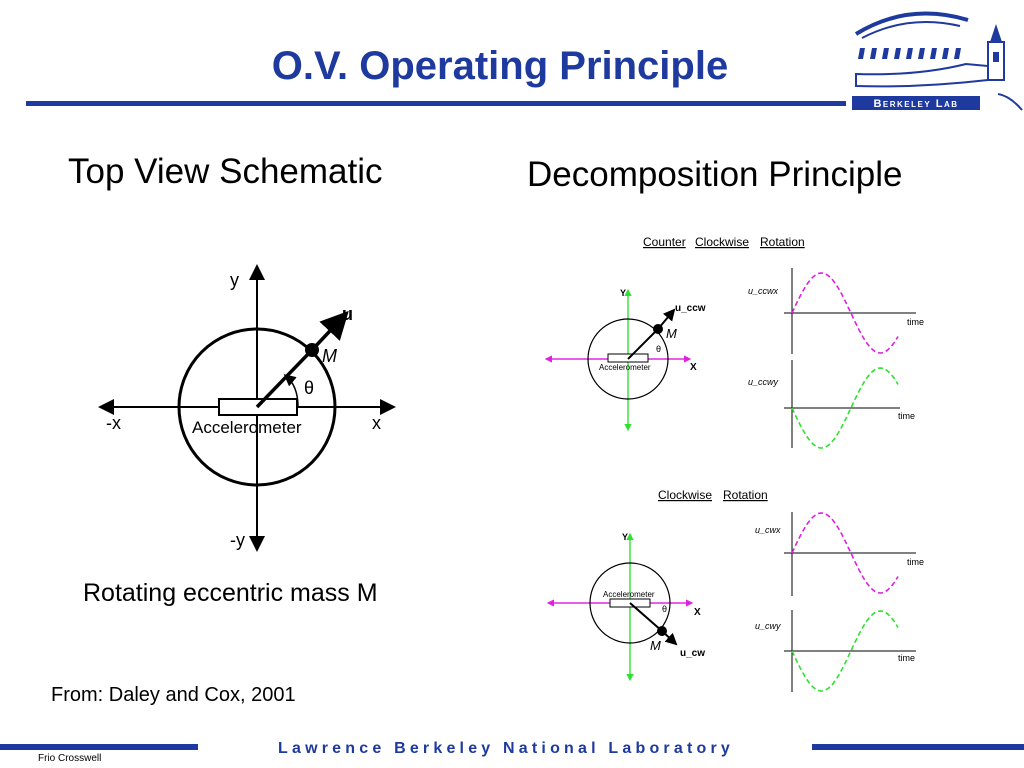 The image size is (1024, 768). I want to click on cw-accelerometer-label: Accelerometer, so click(629, 594).